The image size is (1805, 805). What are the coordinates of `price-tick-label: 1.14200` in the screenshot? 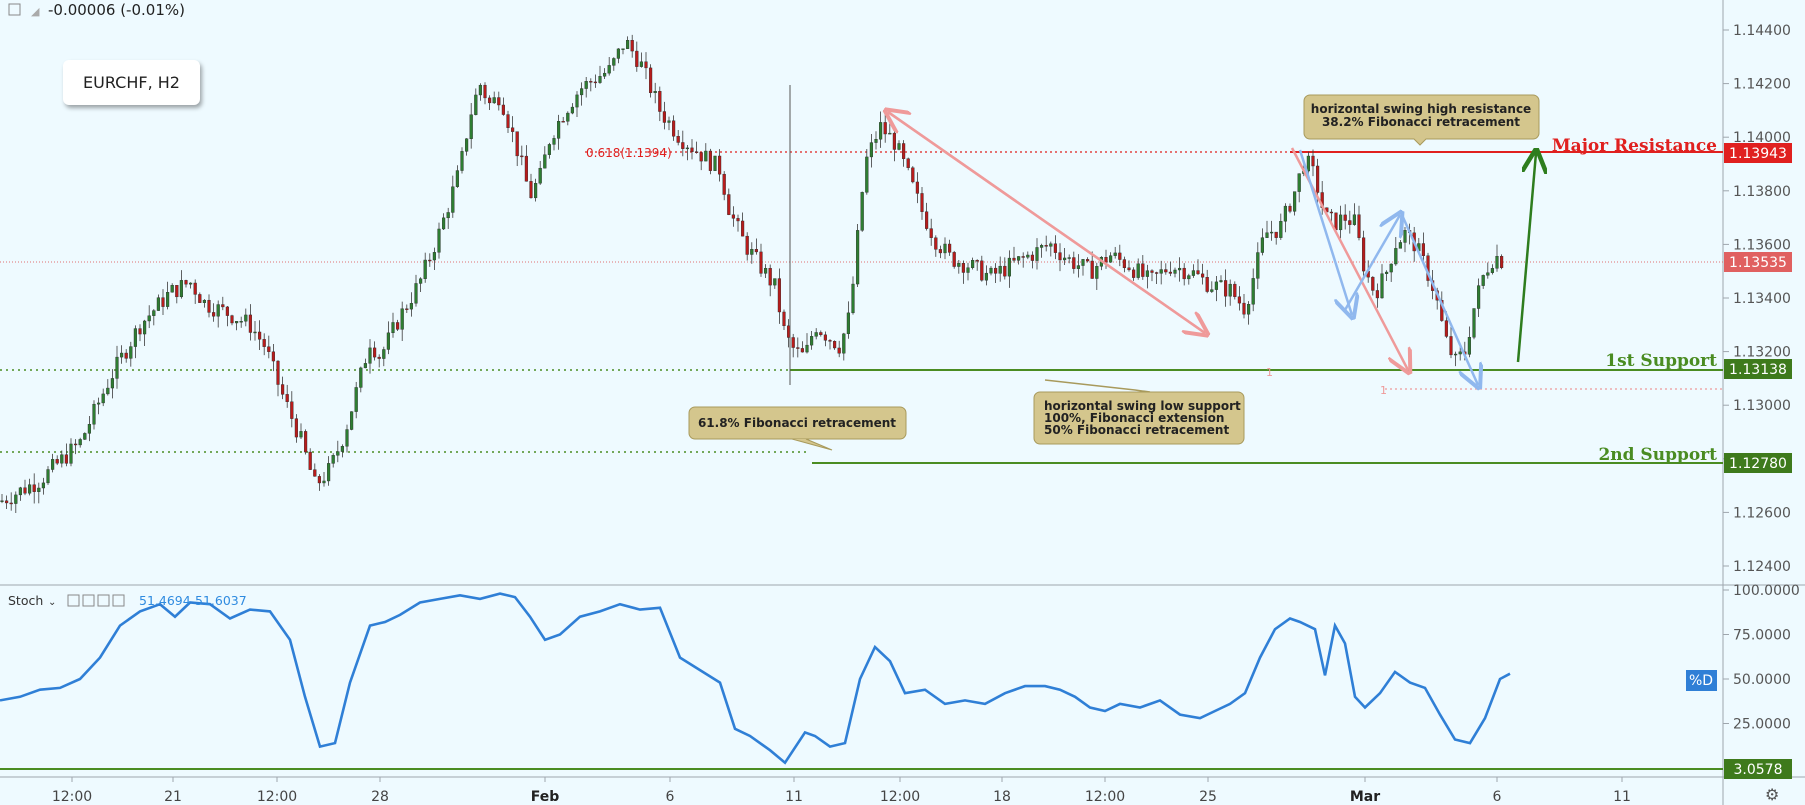 It's located at (1762, 85).